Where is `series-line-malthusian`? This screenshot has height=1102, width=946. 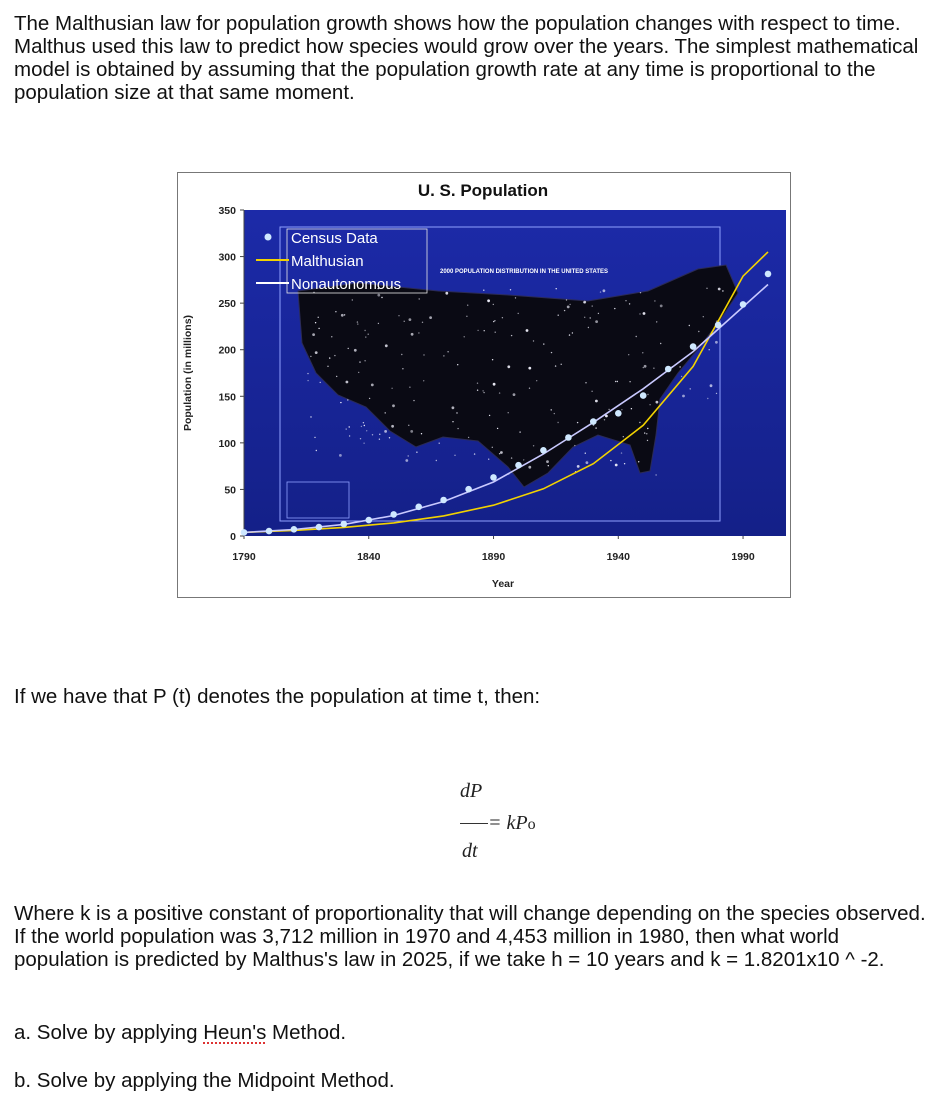 series-line-malthusian is located at coordinates (506, 392).